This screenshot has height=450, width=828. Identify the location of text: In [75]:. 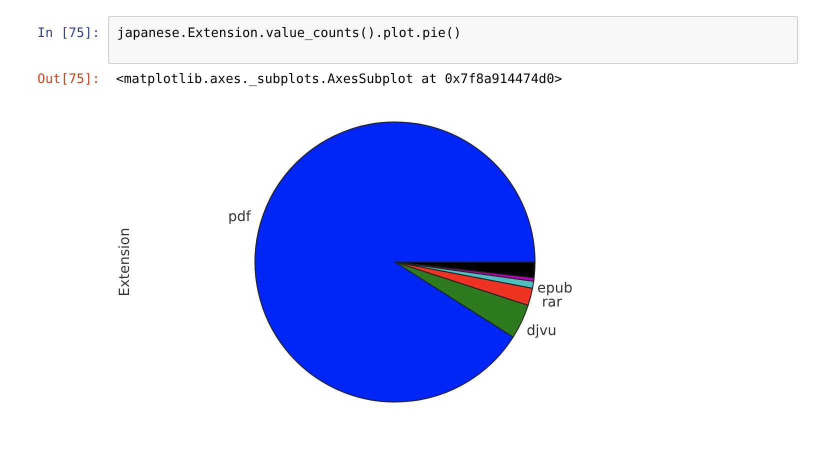
(68, 33).